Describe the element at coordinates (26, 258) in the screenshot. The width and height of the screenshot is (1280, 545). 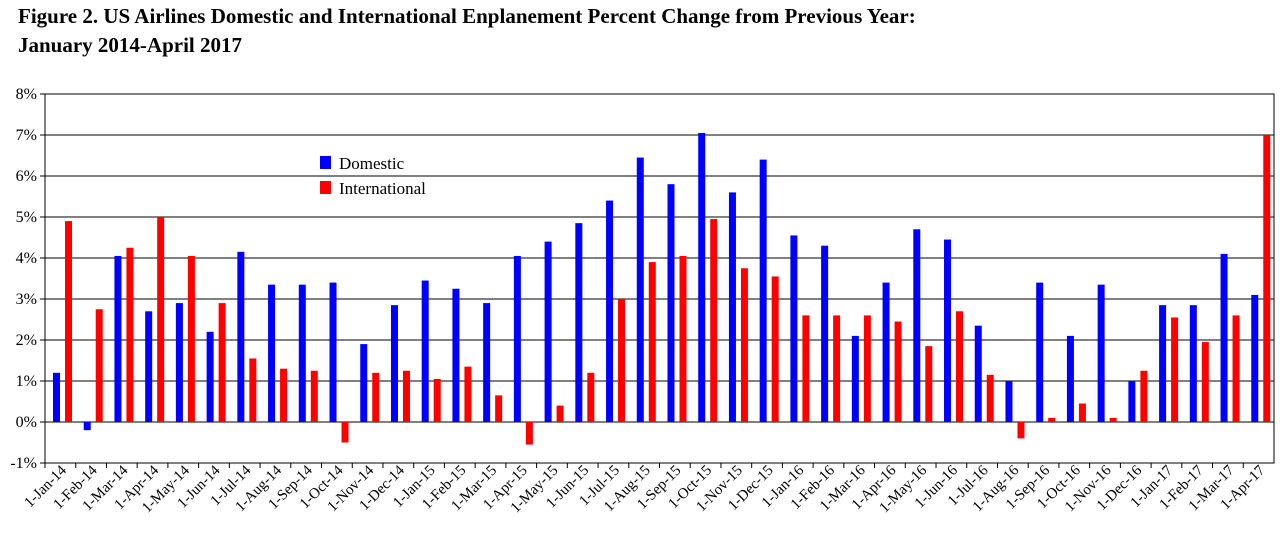
I see `y-tick-label: 4%` at that location.